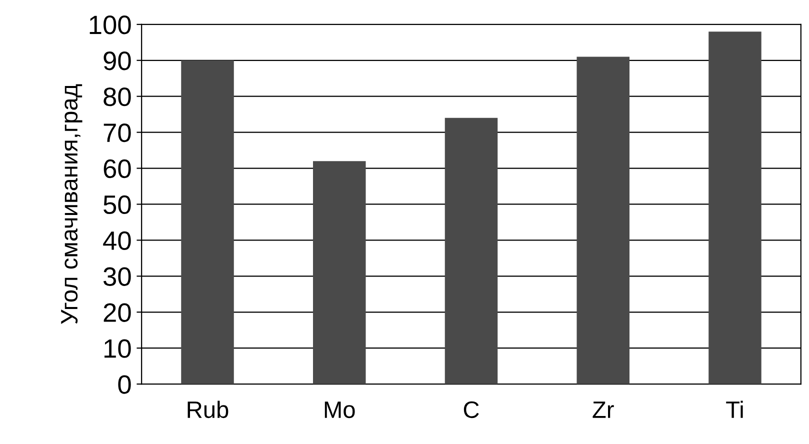 Image resolution: width=809 pixels, height=444 pixels. I want to click on y-tick-label: 70, so click(117, 132).